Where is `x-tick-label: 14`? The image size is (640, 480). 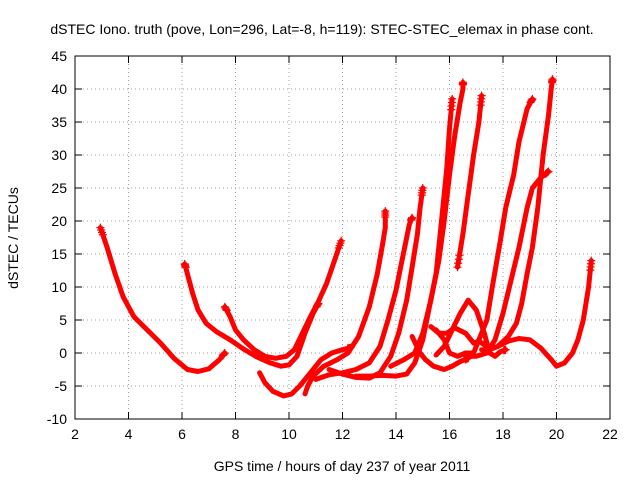
x-tick-label: 14 is located at coordinates (396, 434).